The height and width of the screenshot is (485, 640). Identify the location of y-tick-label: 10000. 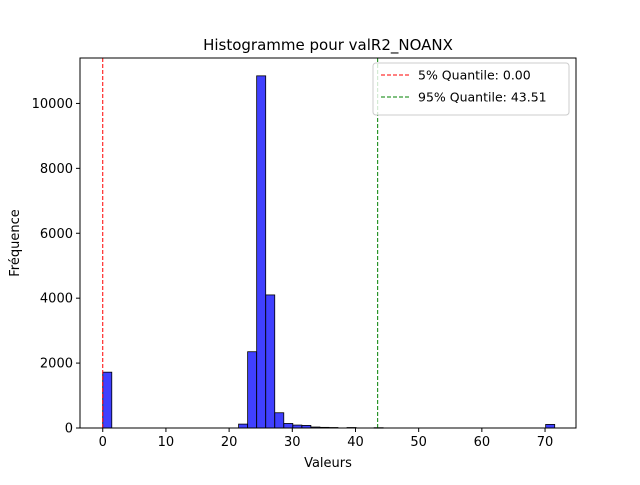
(52, 104).